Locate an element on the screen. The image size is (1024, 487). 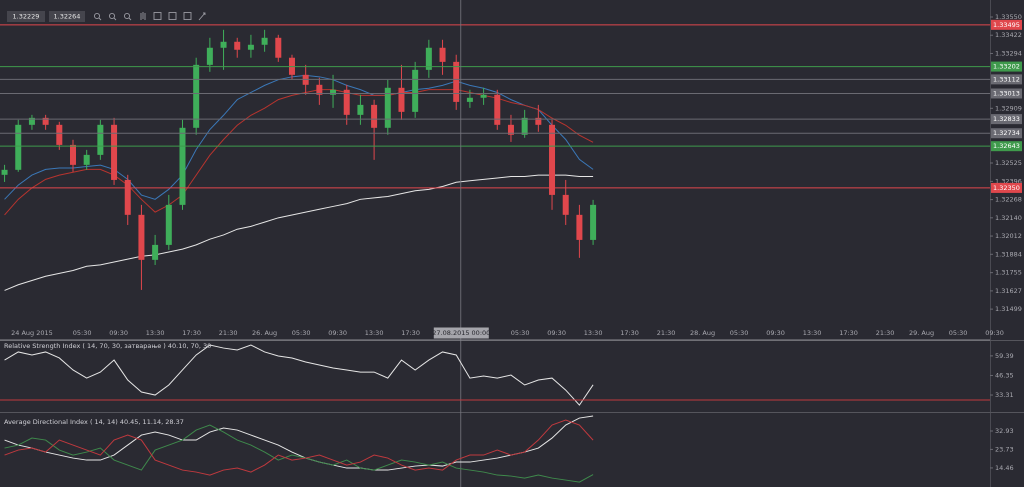
level-label: 1.32833 is located at coordinates (1006, 119).